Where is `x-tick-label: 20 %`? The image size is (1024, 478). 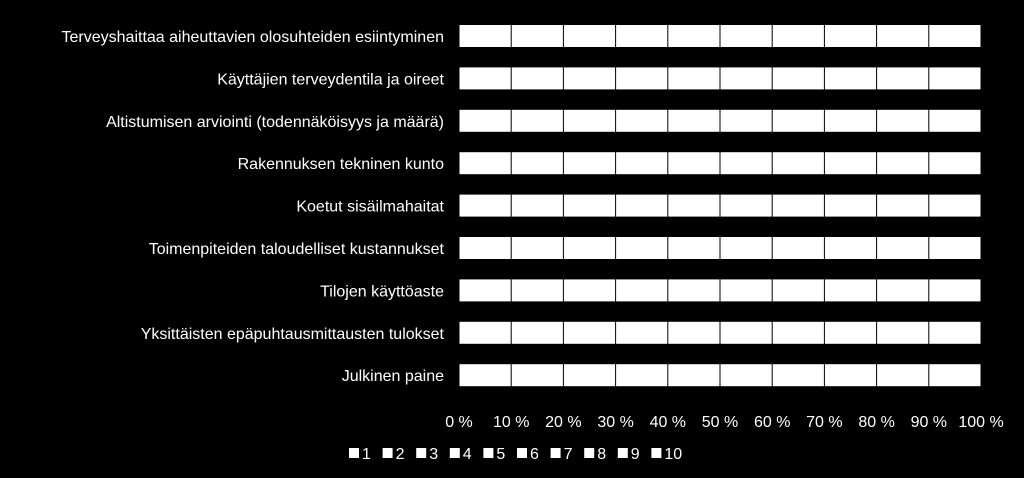
x-tick-label: 20 % is located at coordinates (563, 422).